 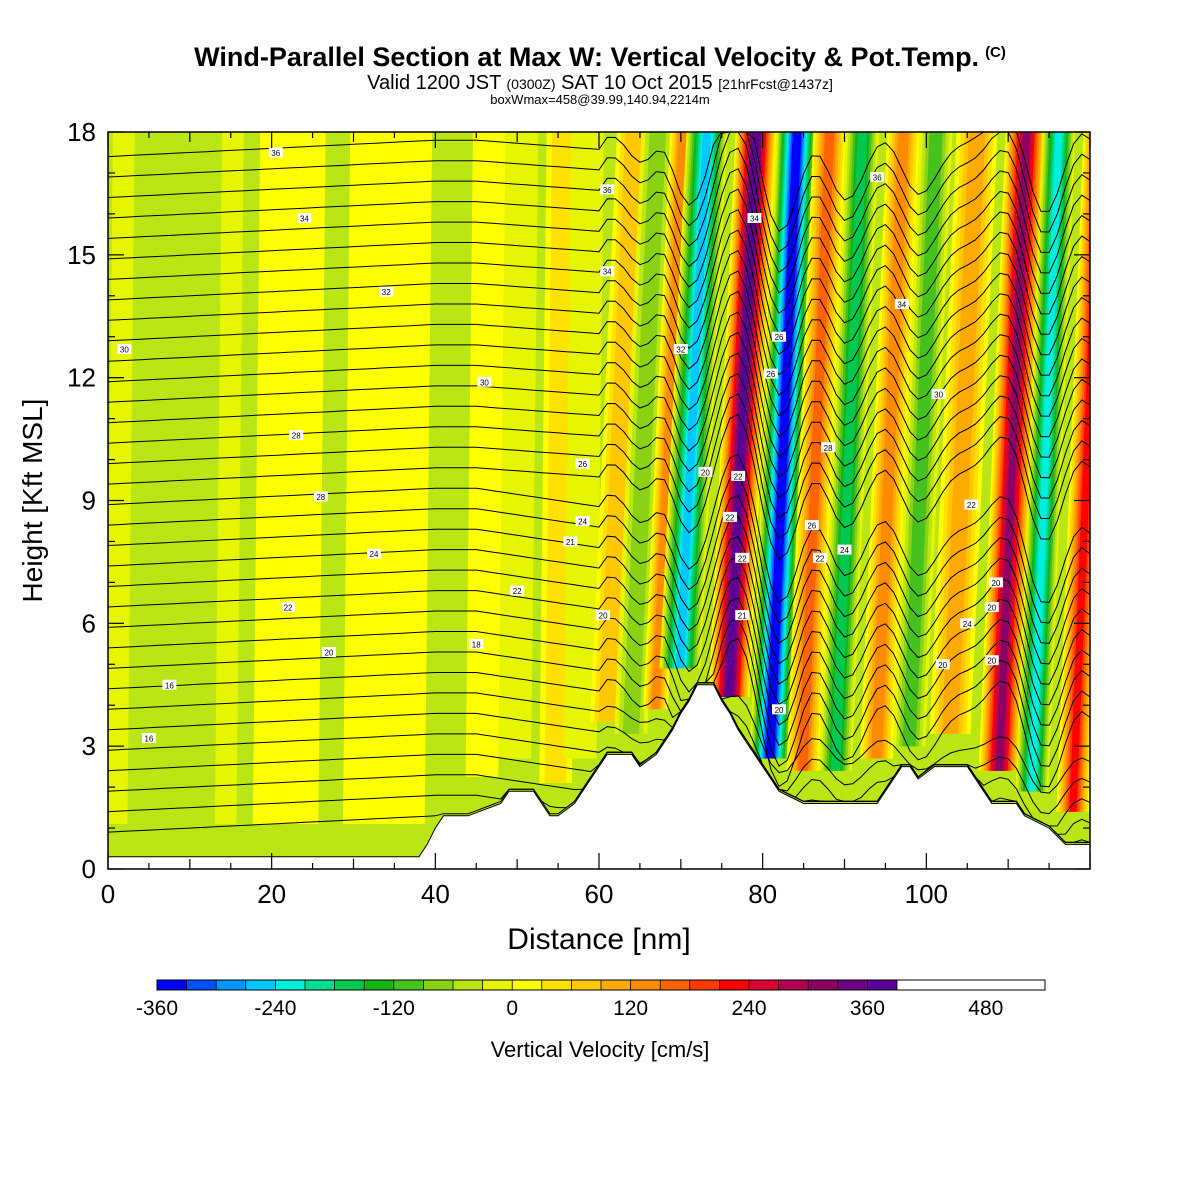 I want to click on colorbar-tick-label: -120, so click(x=394, y=1008).